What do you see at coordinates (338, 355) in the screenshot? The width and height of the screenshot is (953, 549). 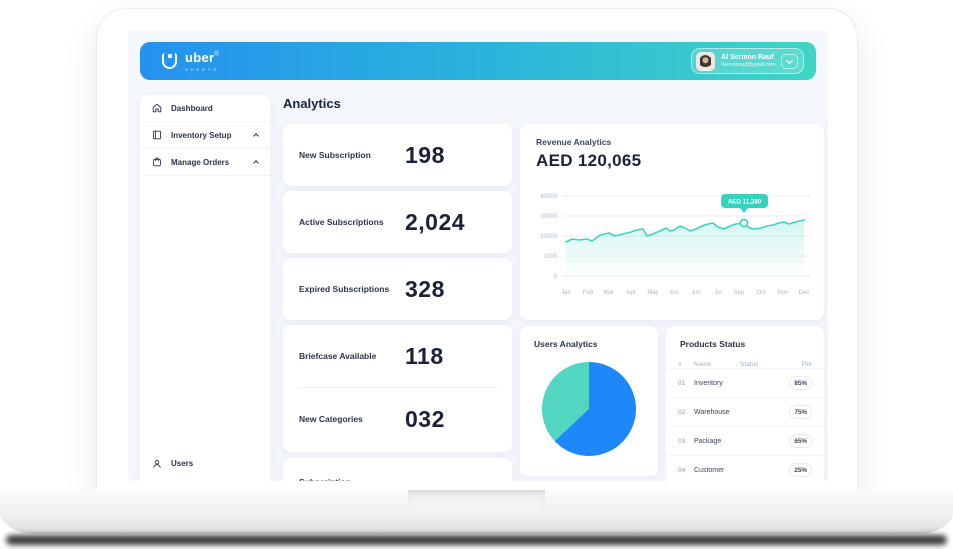 I see `stat-label: Briefcase Available` at bounding box center [338, 355].